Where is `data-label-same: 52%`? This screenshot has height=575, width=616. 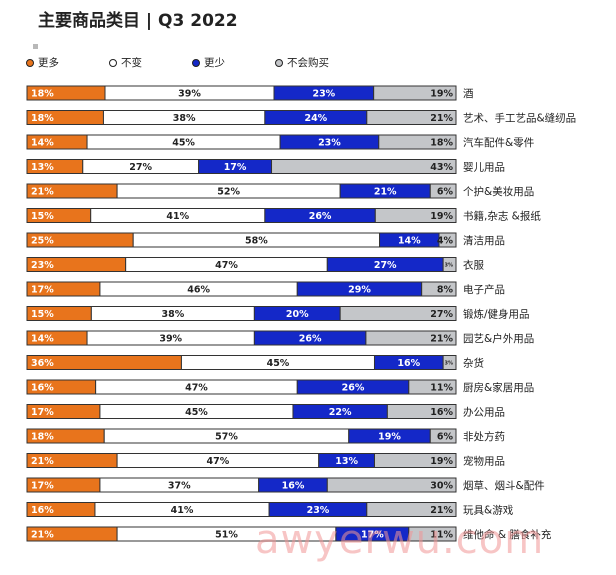
data-label-same: 52% is located at coordinates (228, 192).